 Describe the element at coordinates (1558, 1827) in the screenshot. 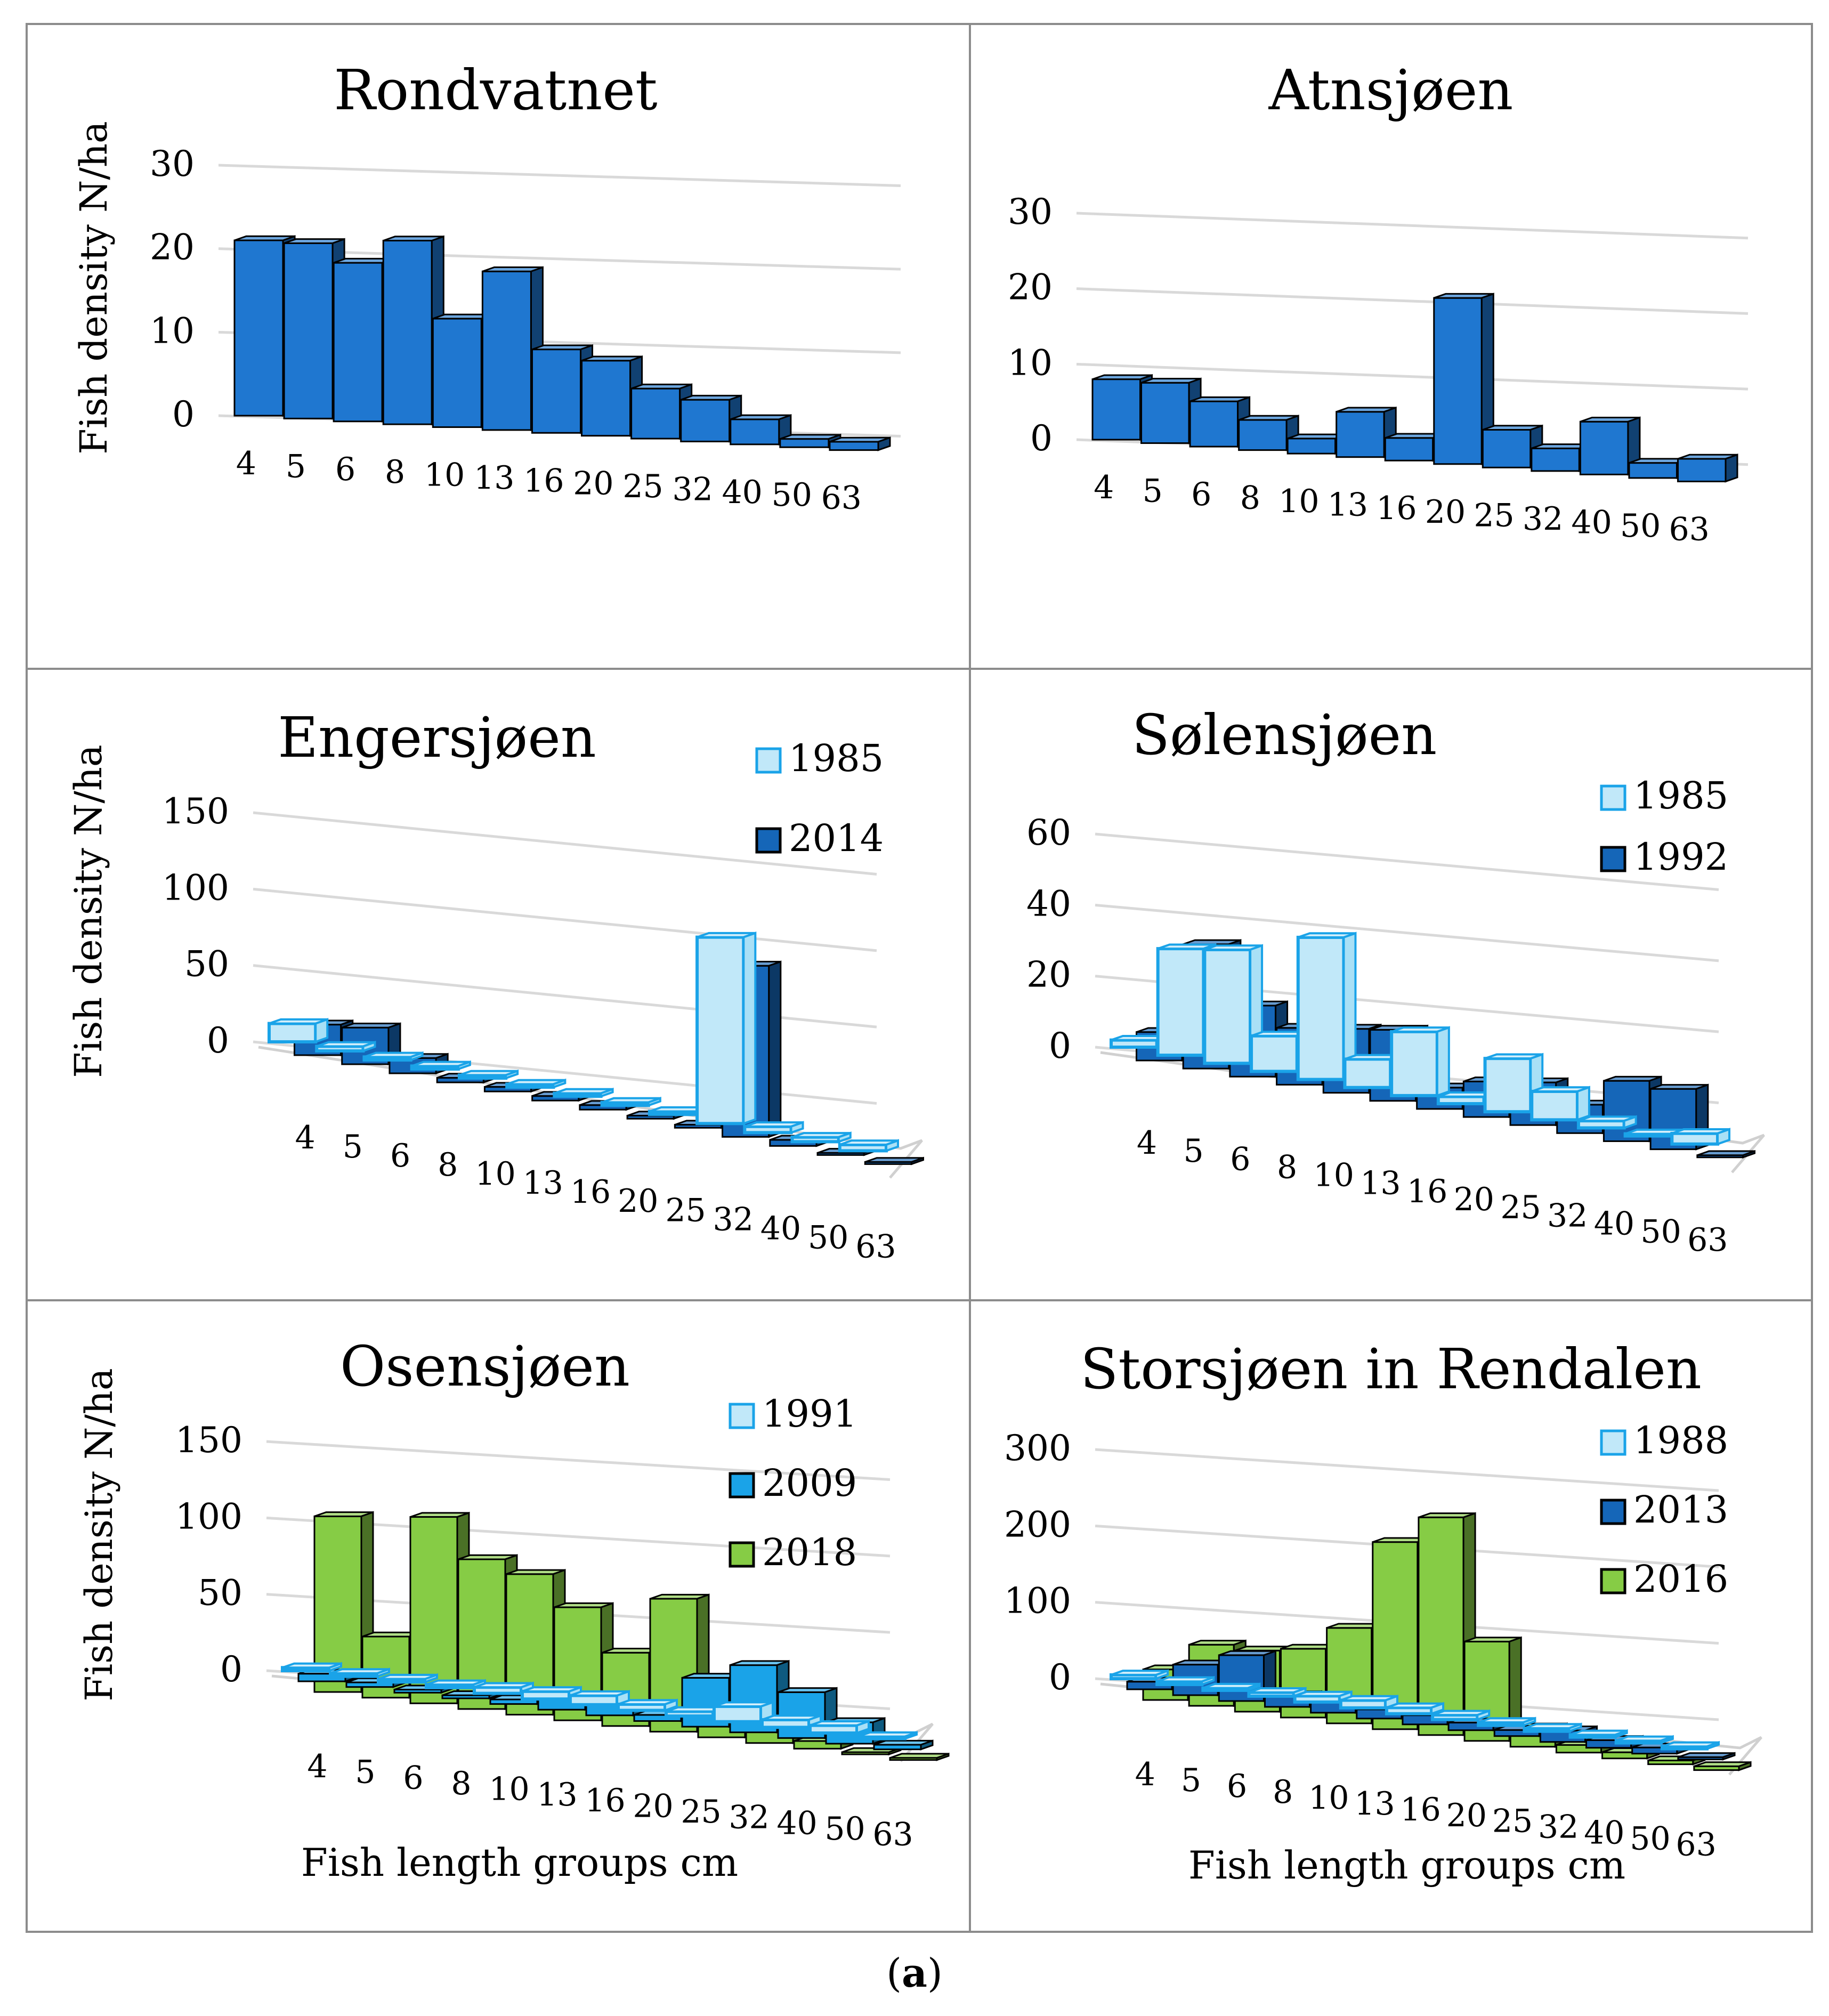

I see `x-tick-label: 32` at that location.